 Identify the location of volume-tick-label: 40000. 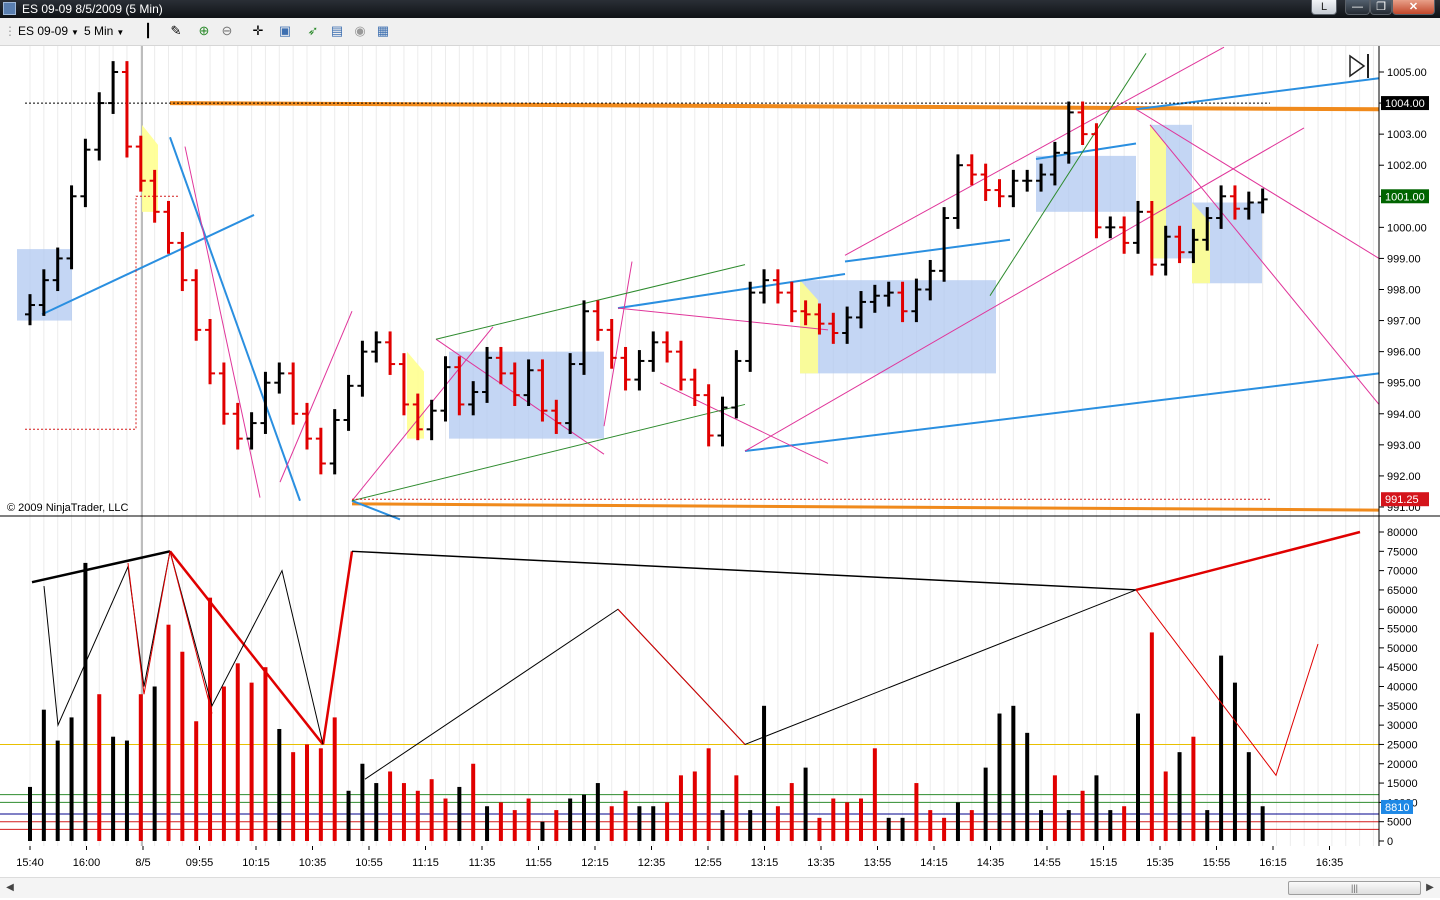
(1402, 688).